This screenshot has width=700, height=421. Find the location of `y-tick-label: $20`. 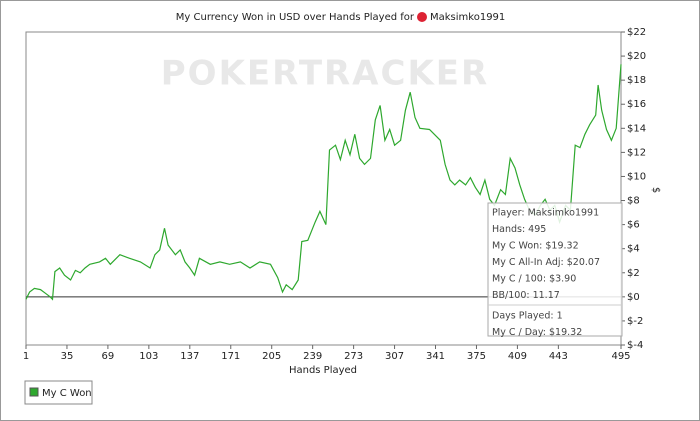

y-tick-label: $20 is located at coordinates (636, 56).